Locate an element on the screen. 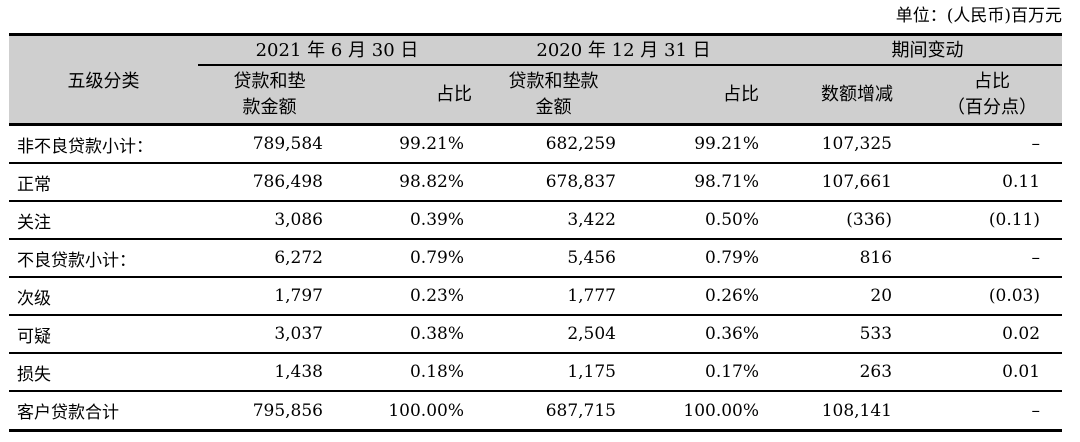 Image resolution: width=1080 pixels, height=442 pixels. amount-change: 107,661 is located at coordinates (839, 182).